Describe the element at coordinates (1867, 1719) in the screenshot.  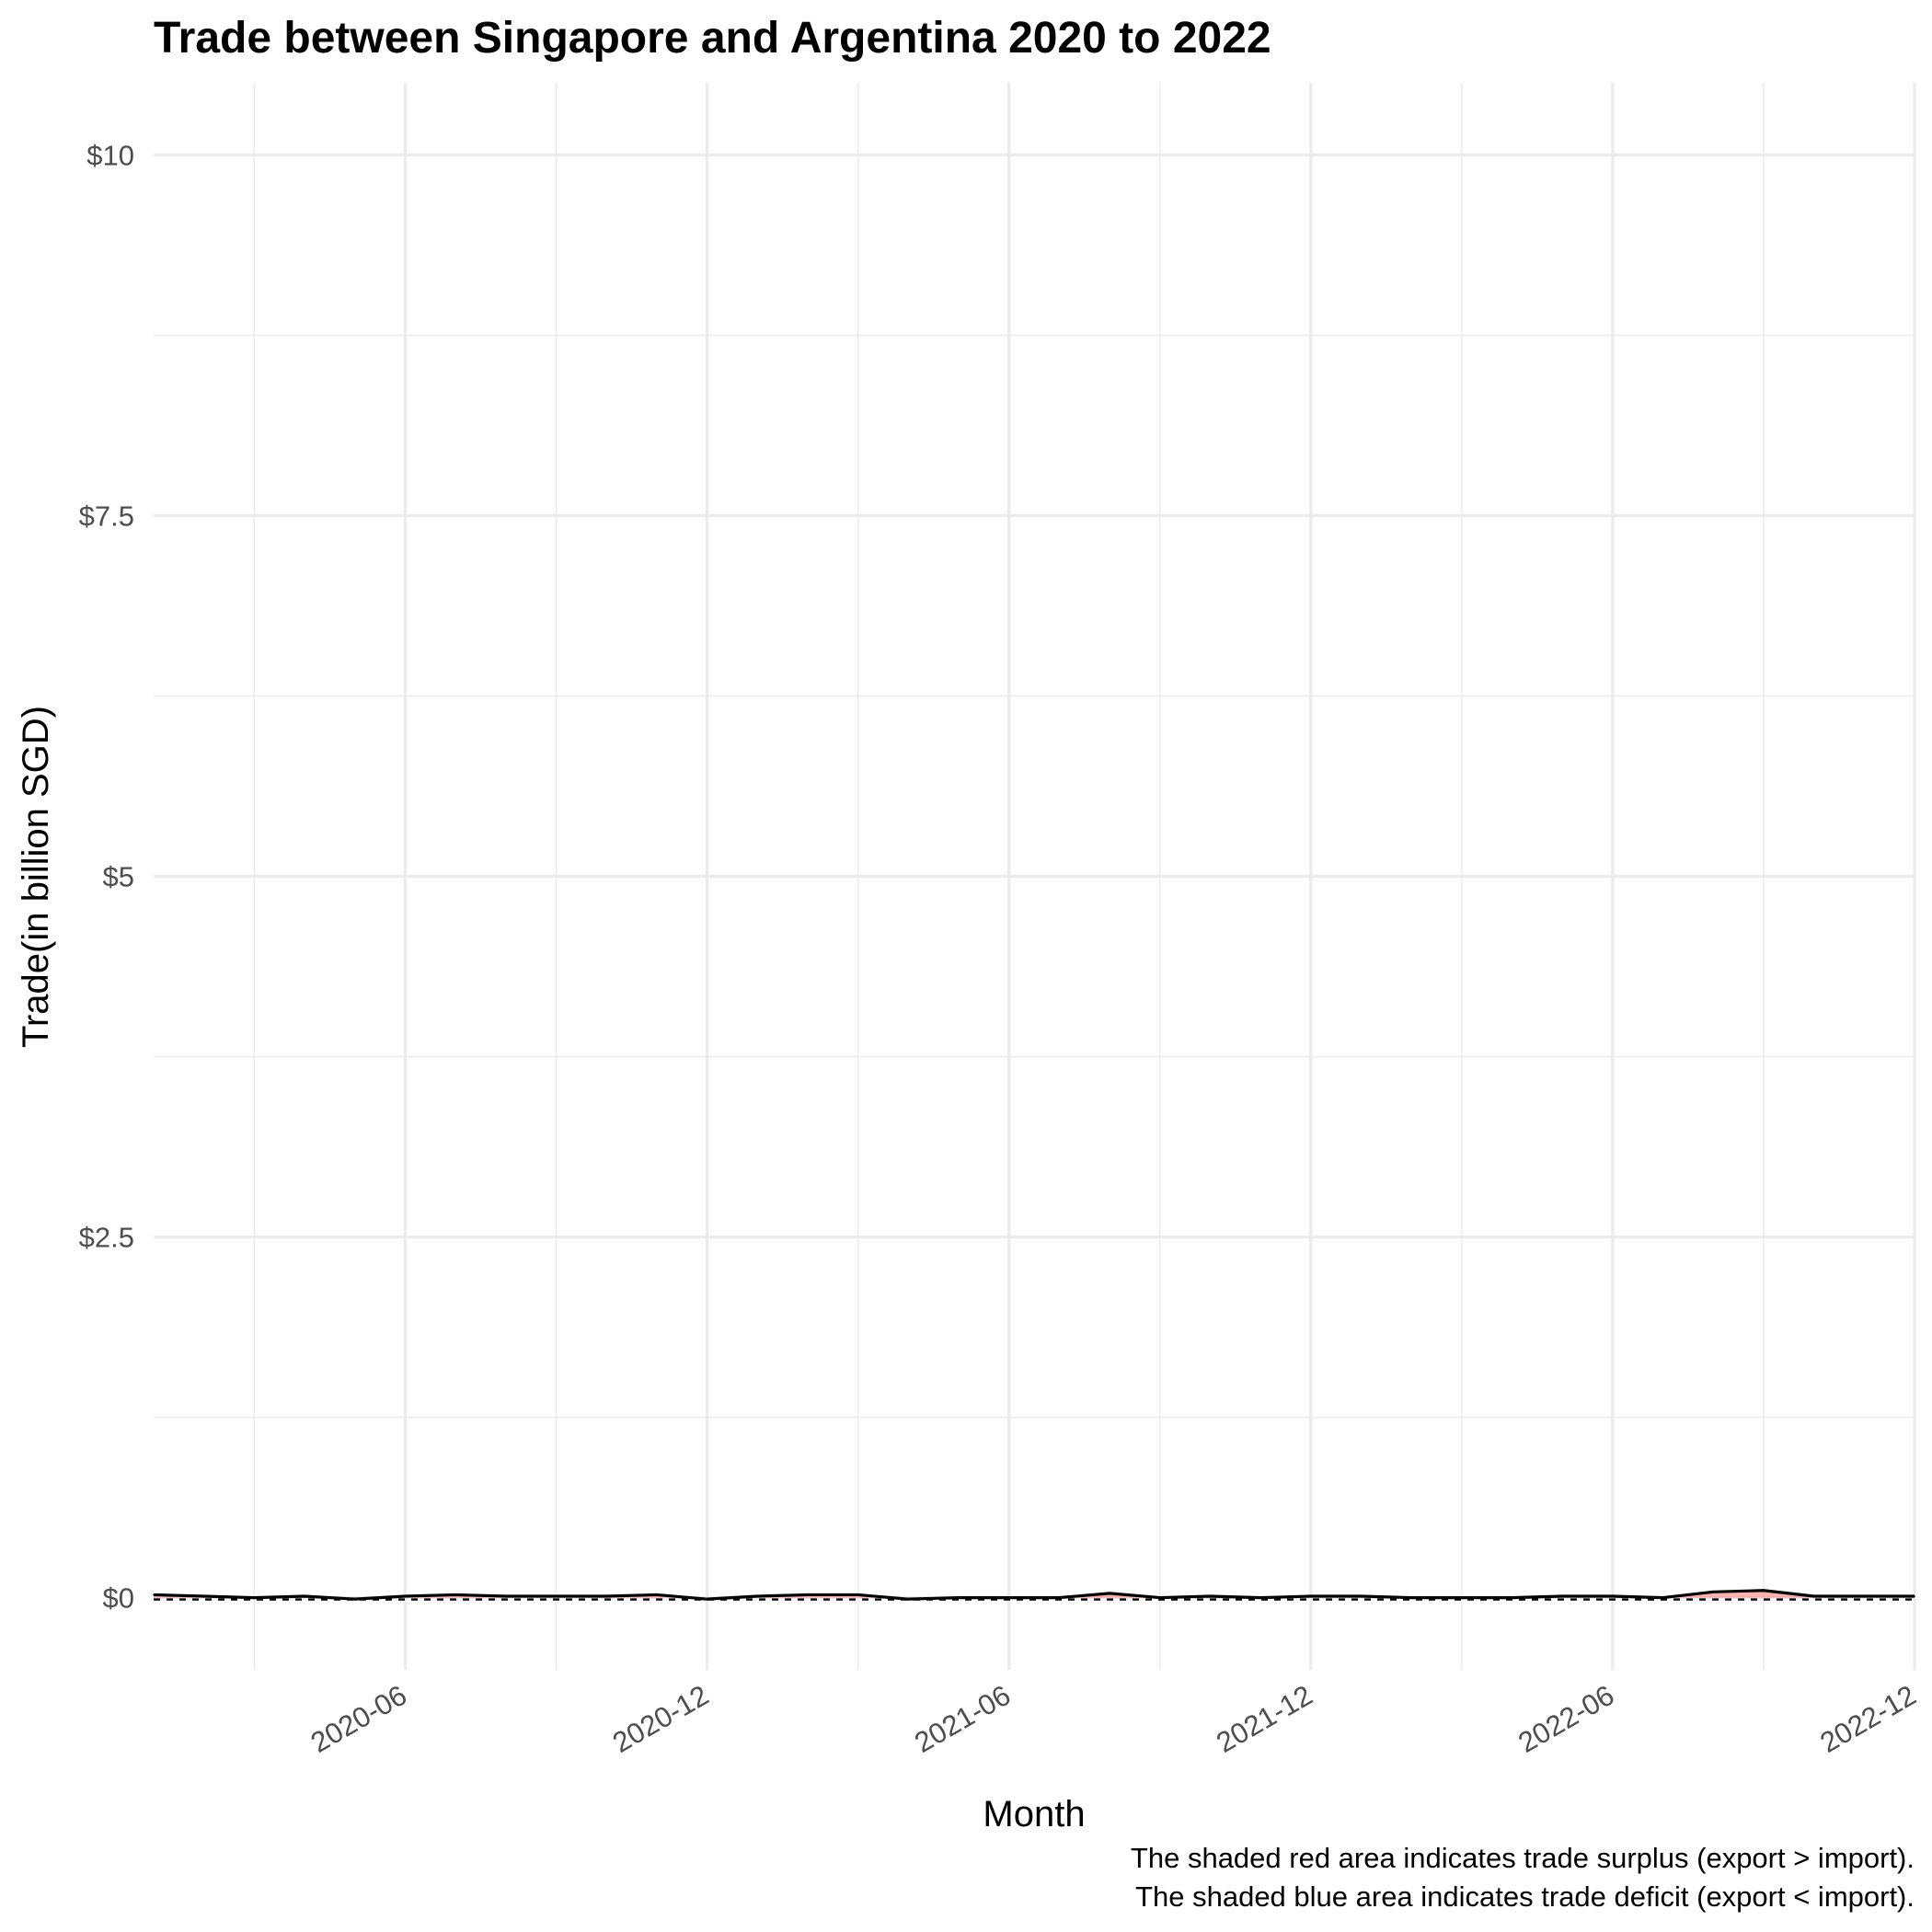
I see `x-tick-label: 2022-12` at that location.